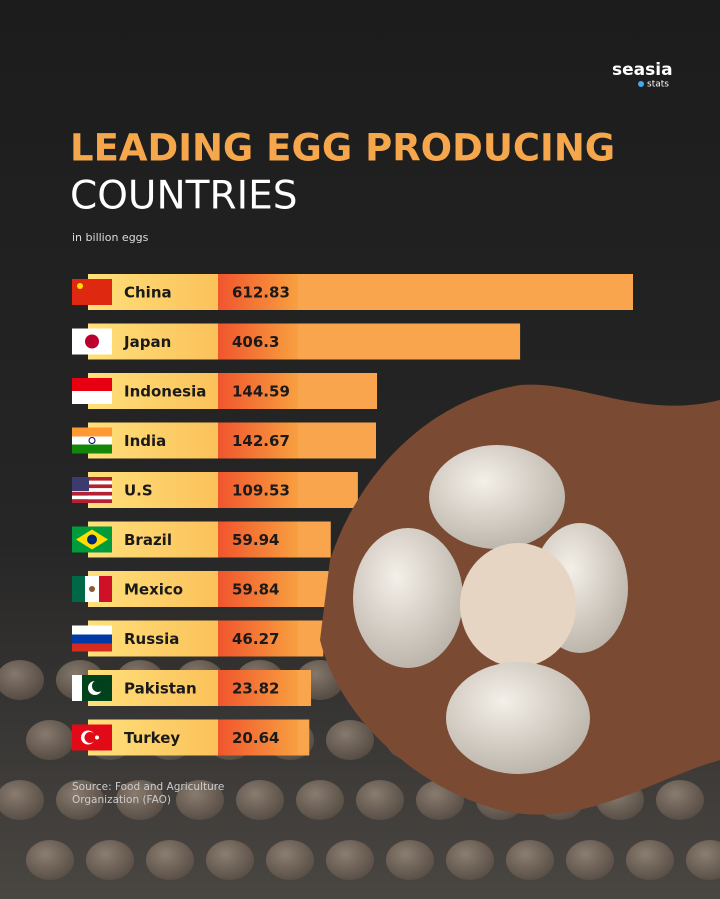 This screenshot has width=720, height=899. I want to click on value-label: 612.83, so click(261, 293).